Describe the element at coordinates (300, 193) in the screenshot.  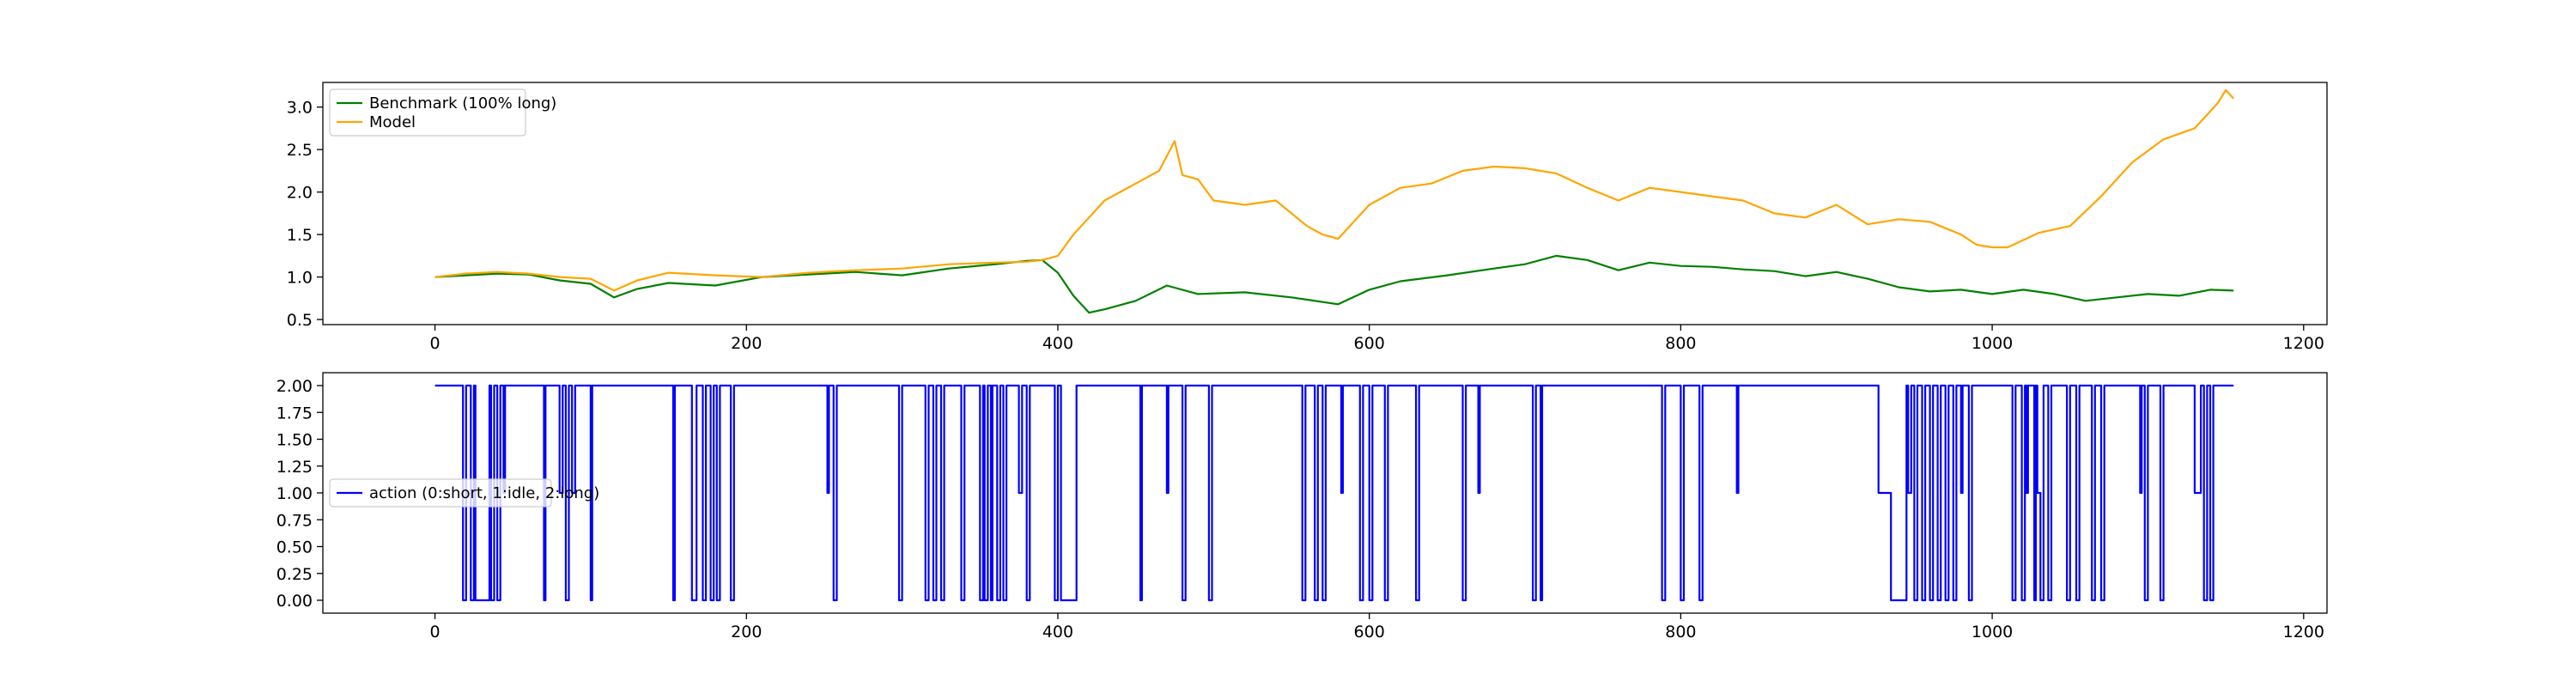
I see `y-tick-label: 2.0` at that location.